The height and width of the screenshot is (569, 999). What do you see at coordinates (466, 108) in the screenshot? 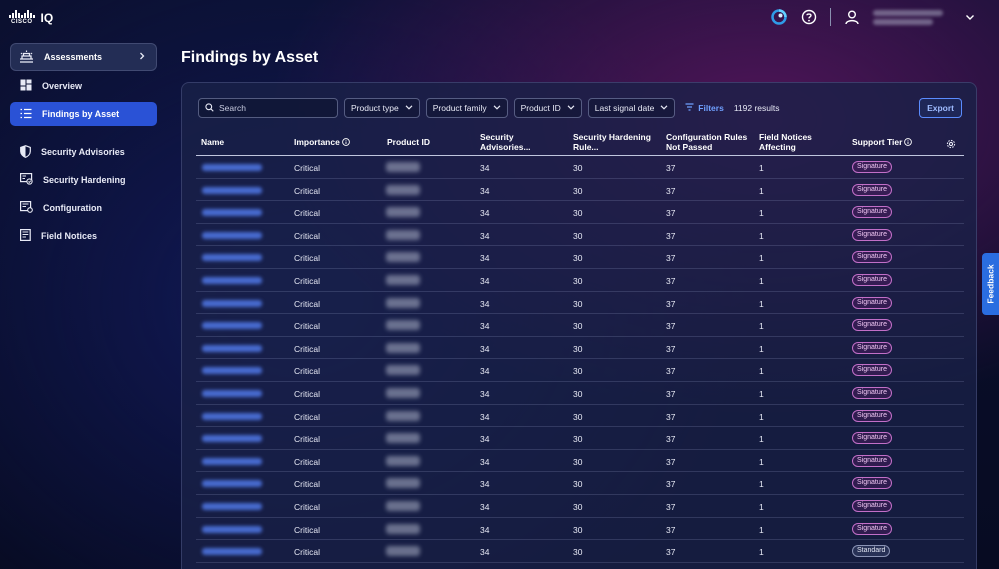
I see `product-family-dropdown: Product family` at bounding box center [466, 108].